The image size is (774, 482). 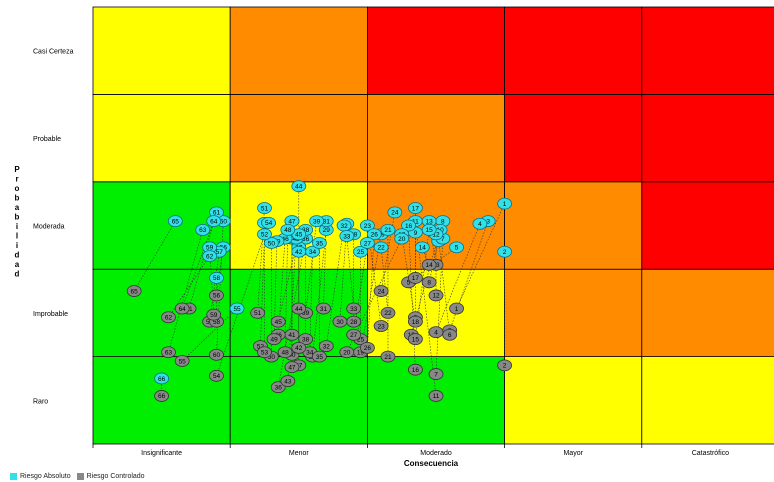 What do you see at coordinates (258, 313) in the screenshot?
I see `controlled-risk-point-label: 51` at bounding box center [258, 313].